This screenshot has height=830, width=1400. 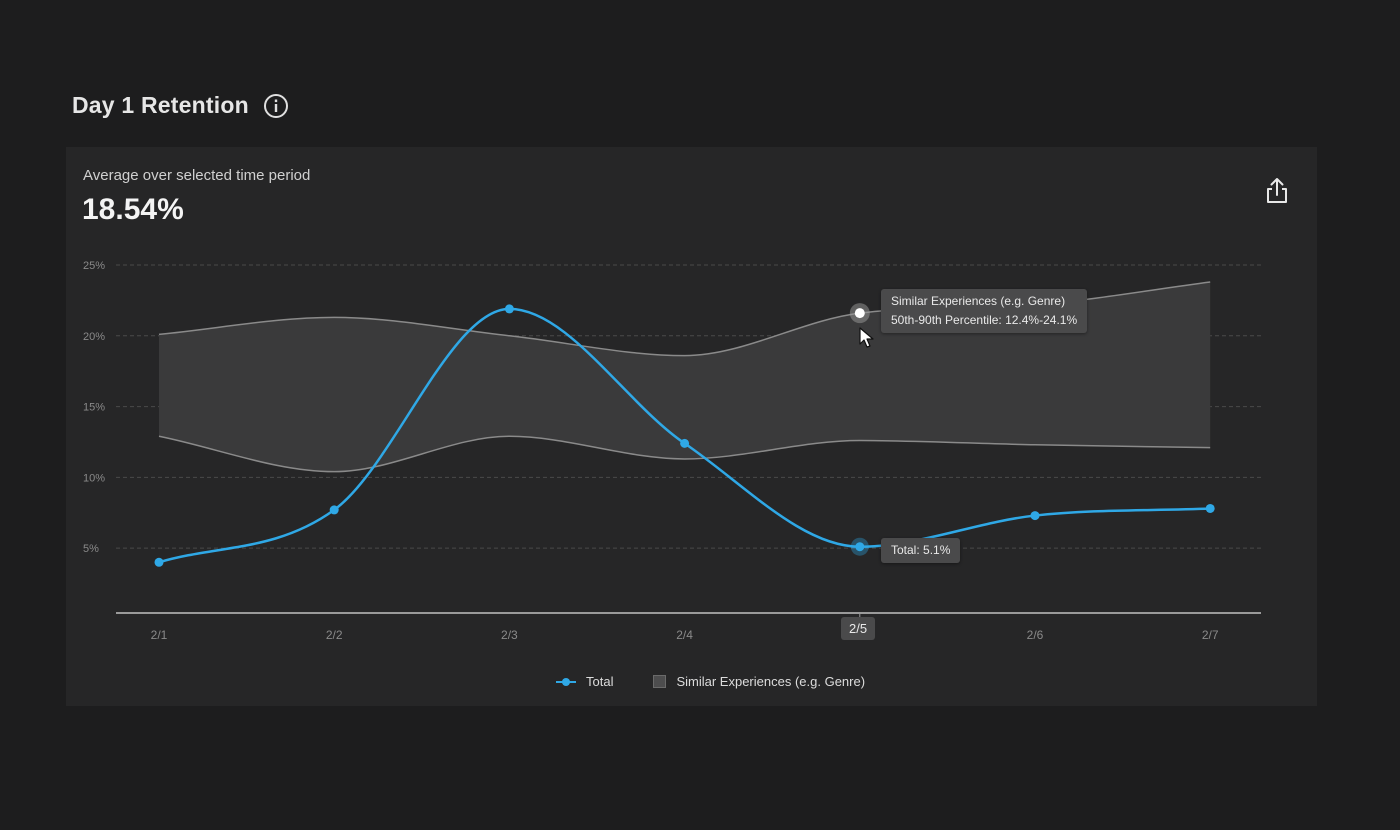 I want to click on share-button, so click(x=1277, y=191).